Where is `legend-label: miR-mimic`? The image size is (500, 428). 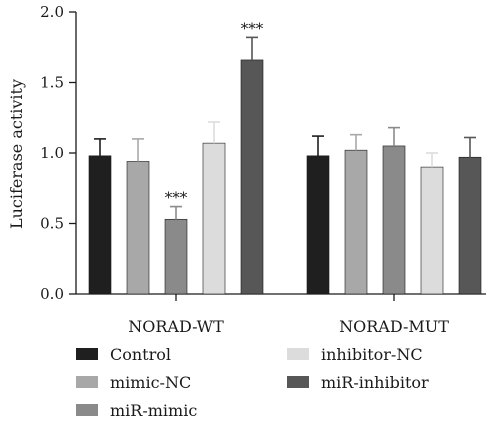
legend-label: miR-mimic is located at coordinates (153, 410).